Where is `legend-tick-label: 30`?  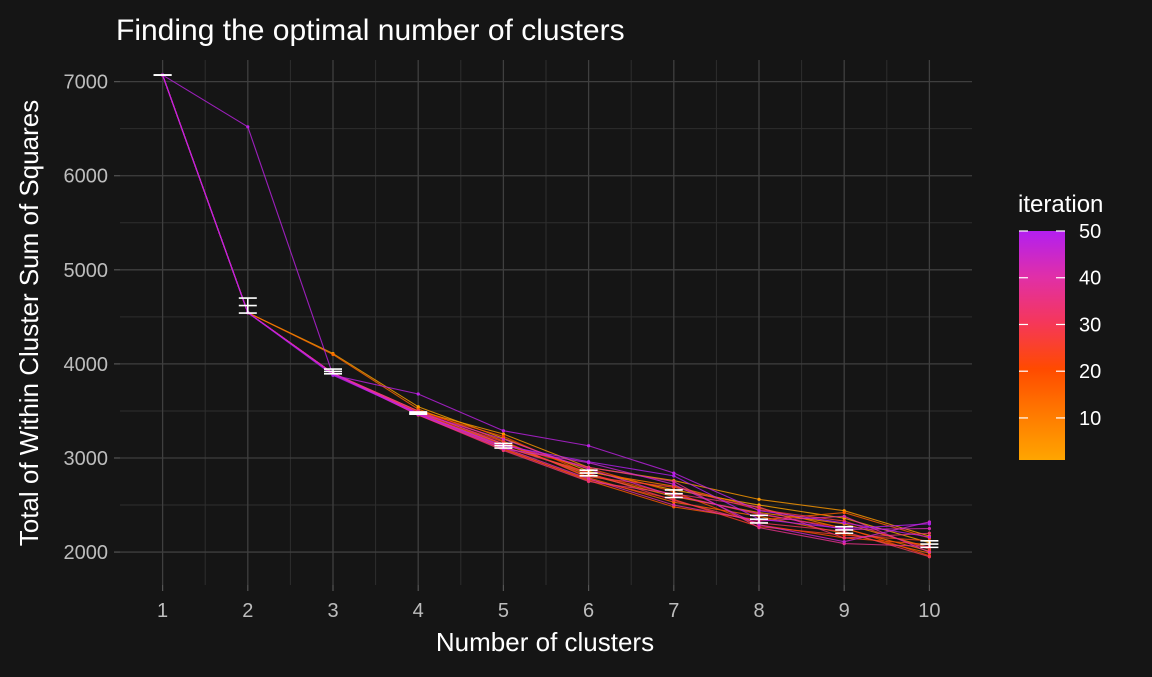
legend-tick-label: 30 is located at coordinates (1090, 325).